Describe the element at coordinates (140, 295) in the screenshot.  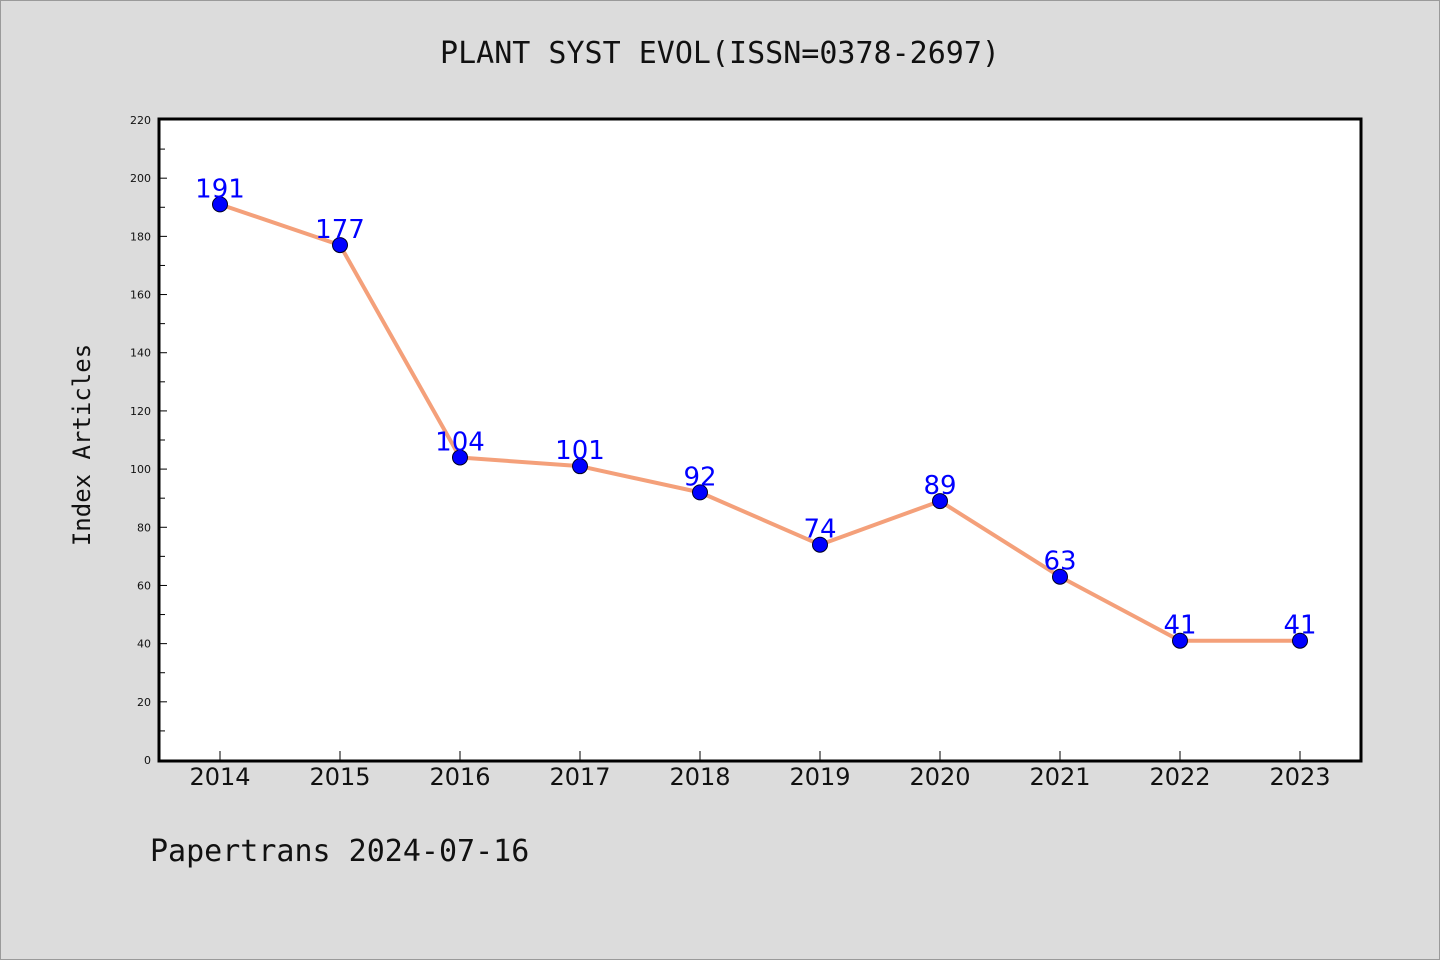
I see `y-tick-label: 160` at that location.